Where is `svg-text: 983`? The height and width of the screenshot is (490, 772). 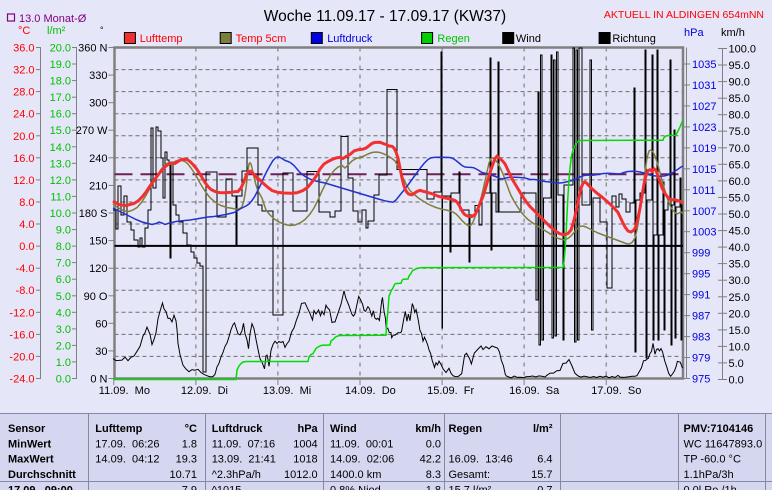 svg-text: 983 is located at coordinates (701, 338).